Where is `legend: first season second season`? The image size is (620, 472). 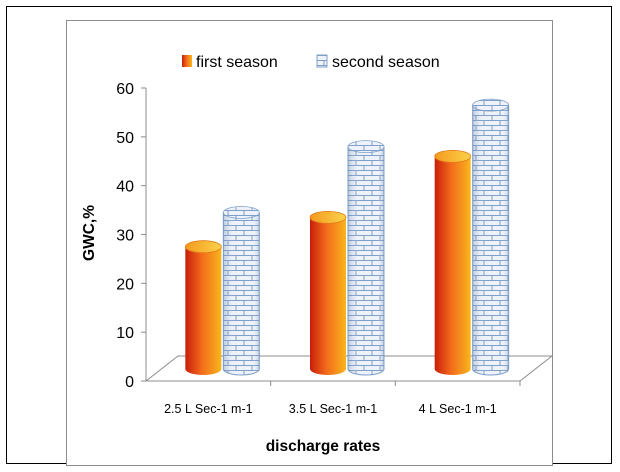
legend: first season second season is located at coordinates (311, 62).